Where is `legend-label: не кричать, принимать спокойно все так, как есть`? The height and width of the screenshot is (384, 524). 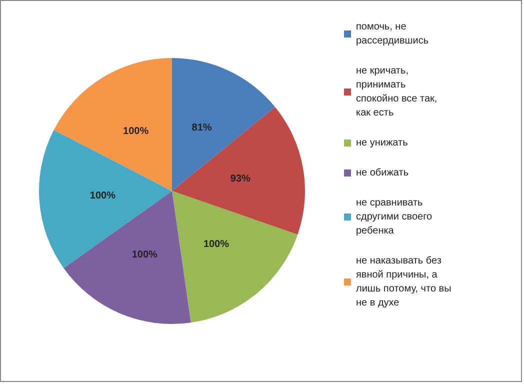 legend-label: не кричать, принимать спокойно все так, как есть is located at coordinates (398, 92).